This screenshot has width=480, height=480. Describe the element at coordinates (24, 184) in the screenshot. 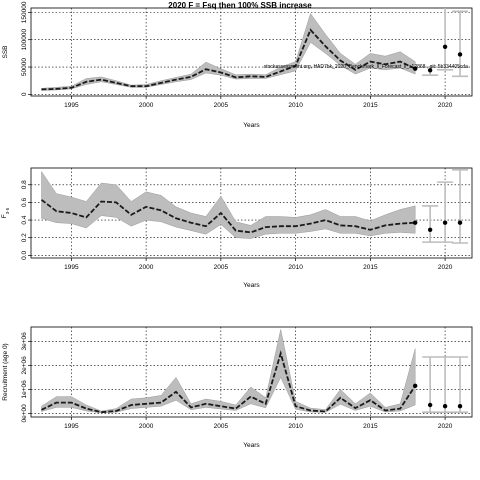

I see `f-y-tick-label: 0.8` at that location.